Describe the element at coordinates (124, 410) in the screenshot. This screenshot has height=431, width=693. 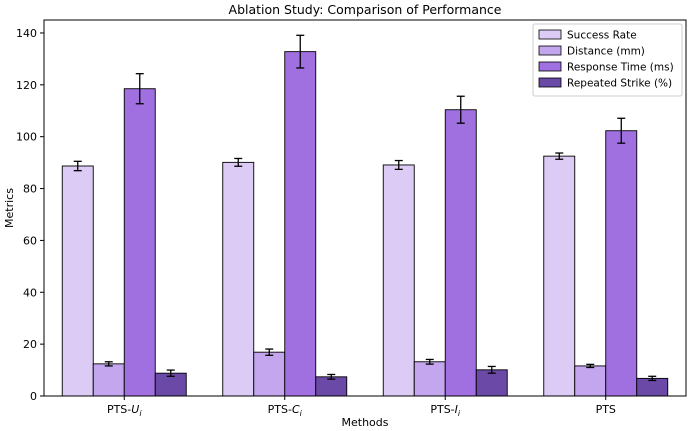
I see `x-tick-label: PTS-Ui` at that location.